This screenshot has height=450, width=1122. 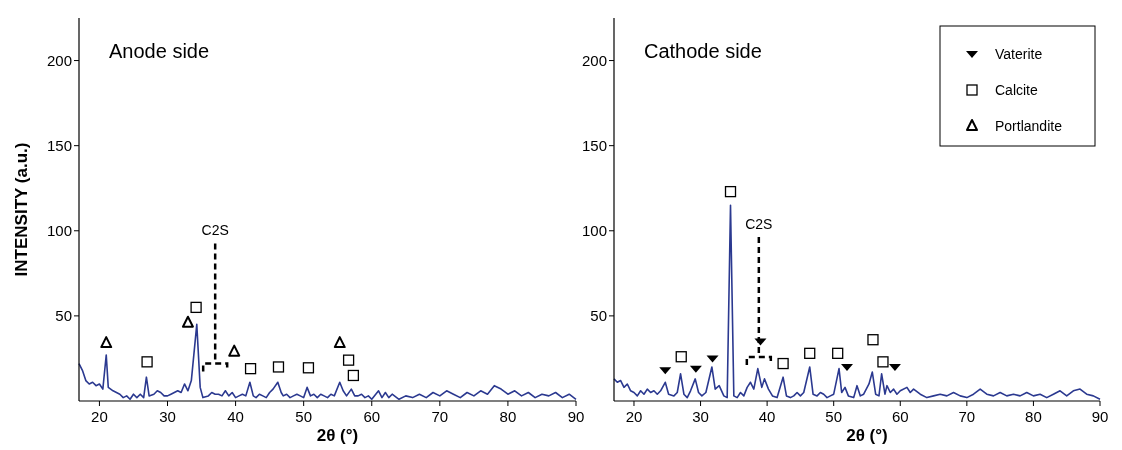 I want to click on annotation: Cathode side, so click(x=703, y=51).